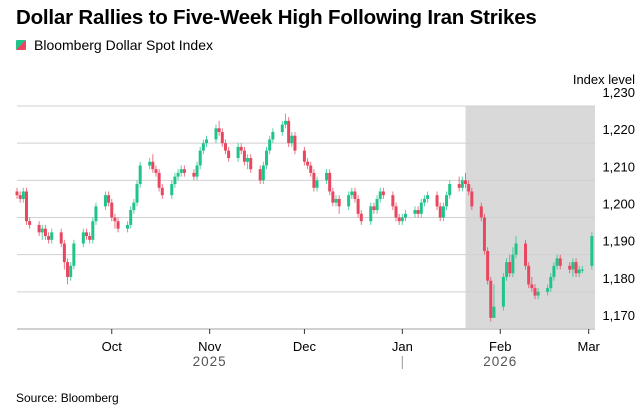 This screenshot has width=642, height=416. Describe the element at coordinates (210, 361) in the screenshot. I see `year-label: 2025` at that location.